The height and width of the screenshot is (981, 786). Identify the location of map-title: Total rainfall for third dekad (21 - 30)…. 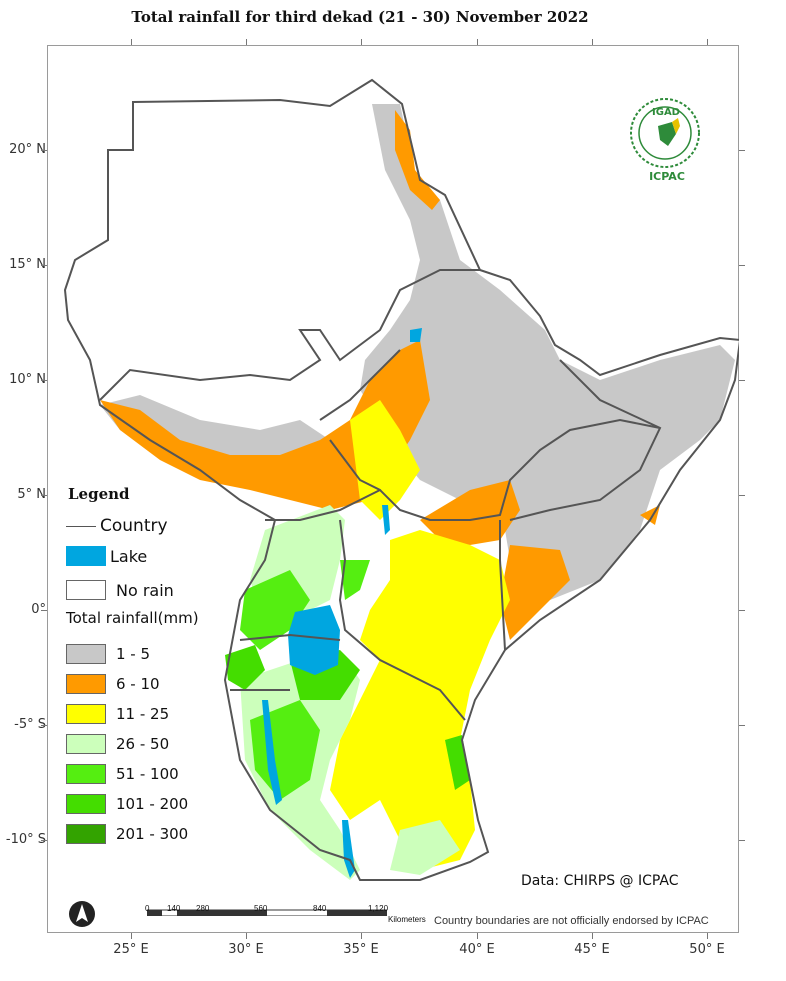
(360, 17).